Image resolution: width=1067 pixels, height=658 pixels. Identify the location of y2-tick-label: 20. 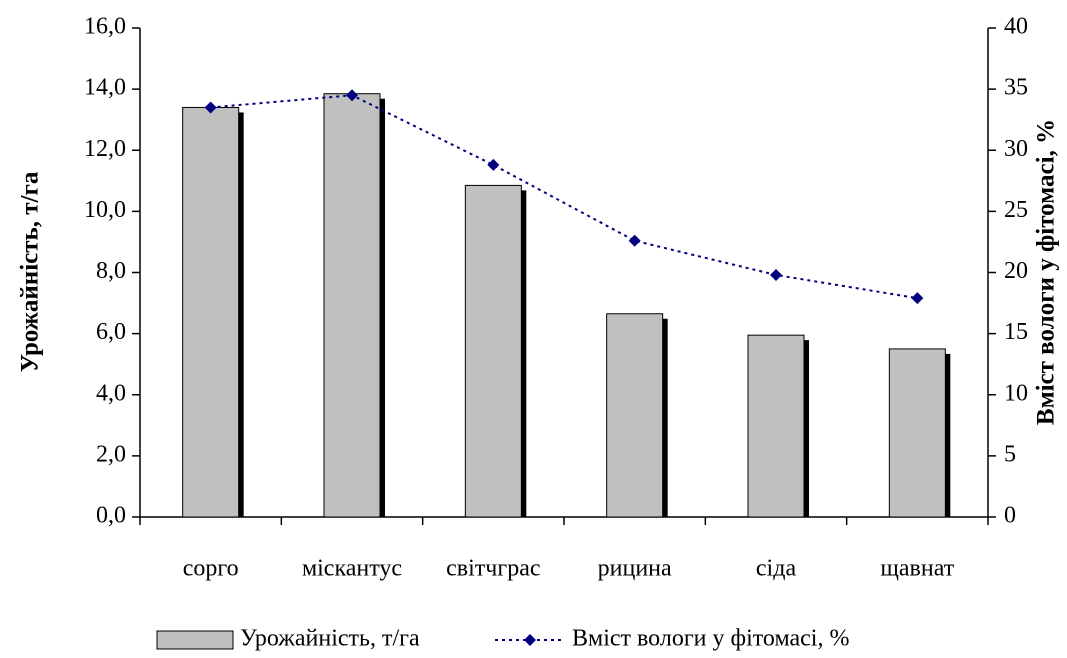
(1016, 271).